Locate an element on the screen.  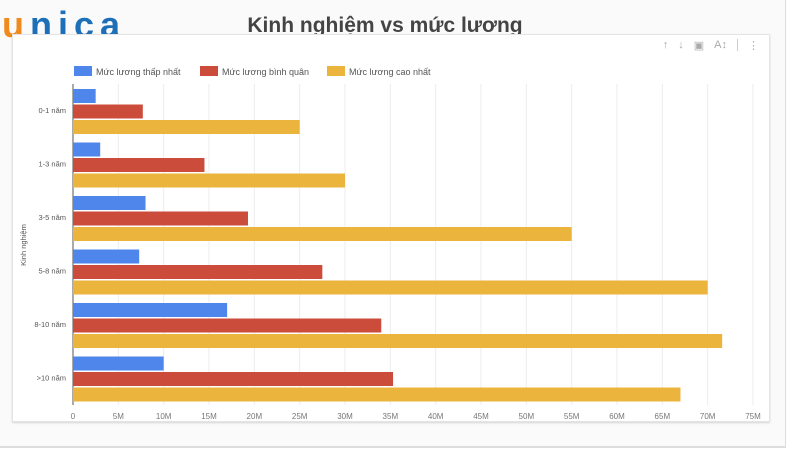
more-vert-icon: ⋮ is located at coordinates (753, 46).